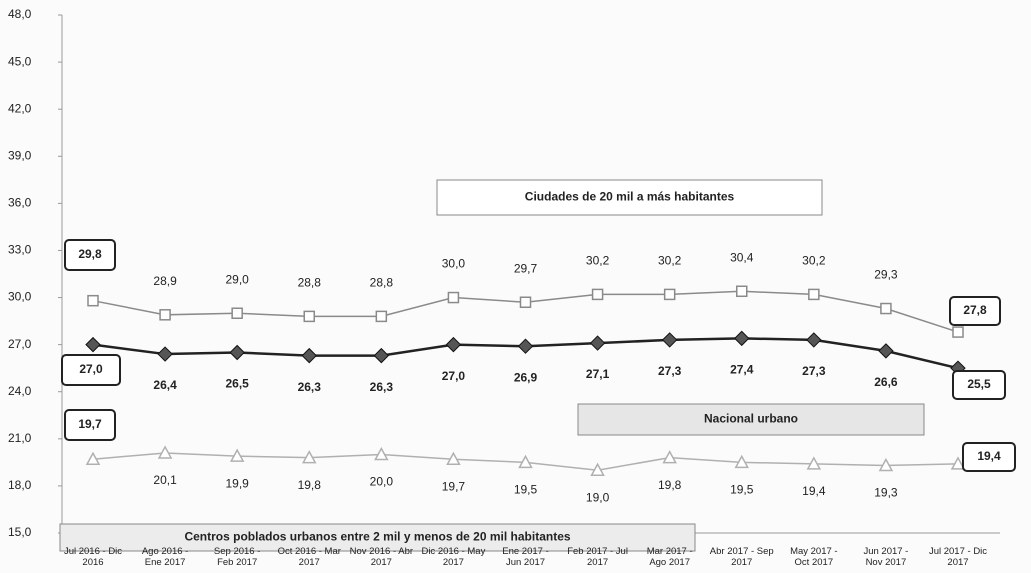  What do you see at coordinates (93, 557) in the screenshot?
I see `x-tick-label: Jul 2016 - Dic 2016` at bounding box center [93, 557].